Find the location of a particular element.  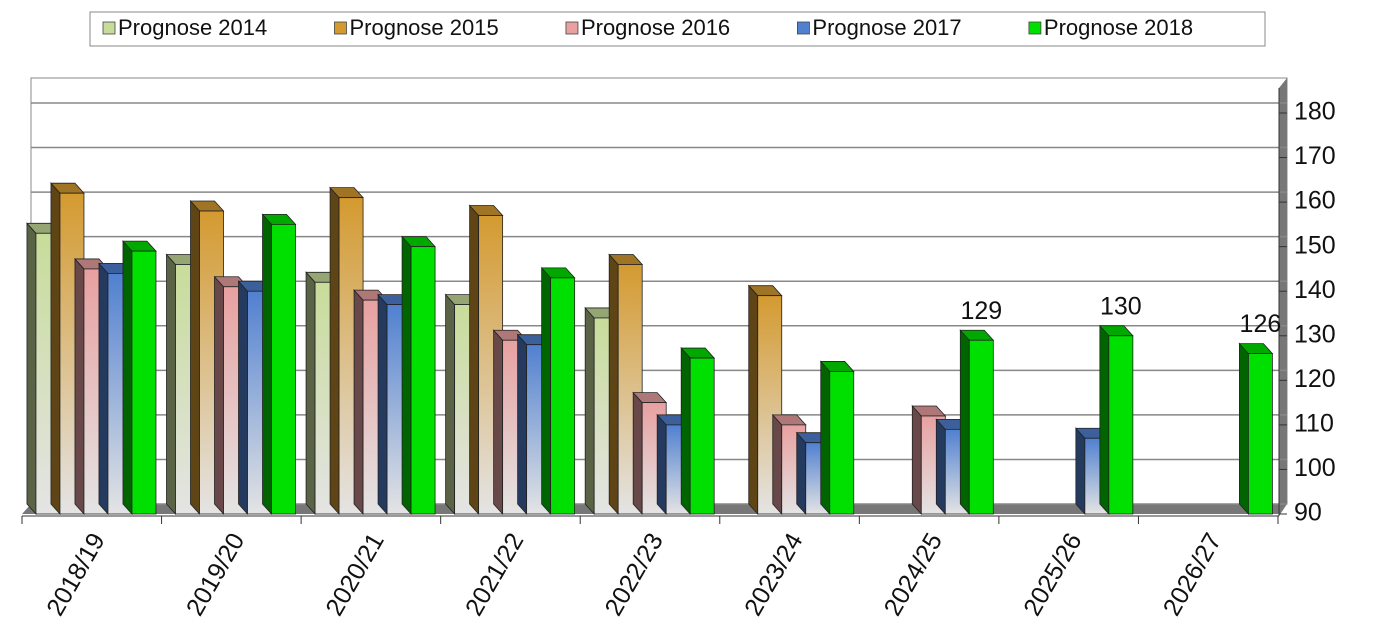

legend-label: Prognose 2016 is located at coordinates (655, 27).